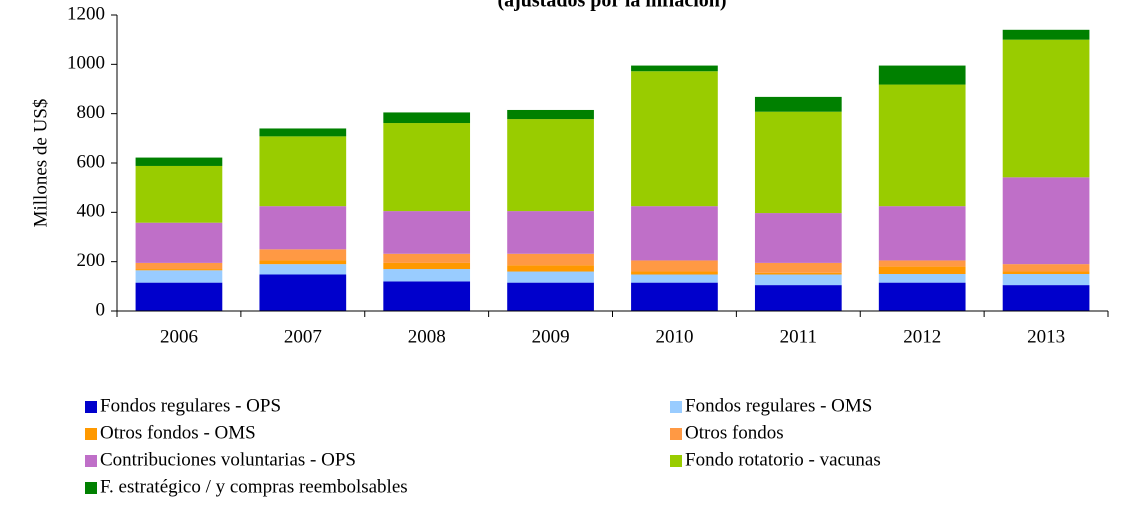 The width and height of the screenshot is (1133, 527). Describe the element at coordinates (427, 336) in the screenshot. I see `x-tick-label: 2008` at that location.